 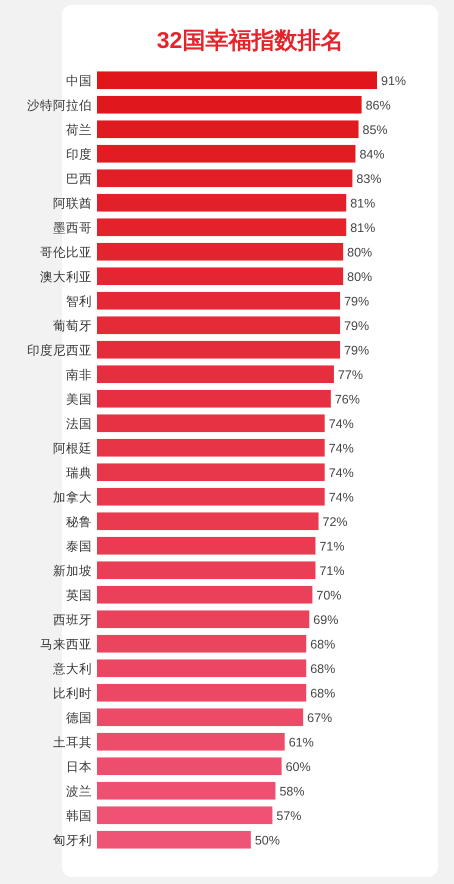 I want to click on y-tick-label: 瑞典, so click(x=79, y=473).